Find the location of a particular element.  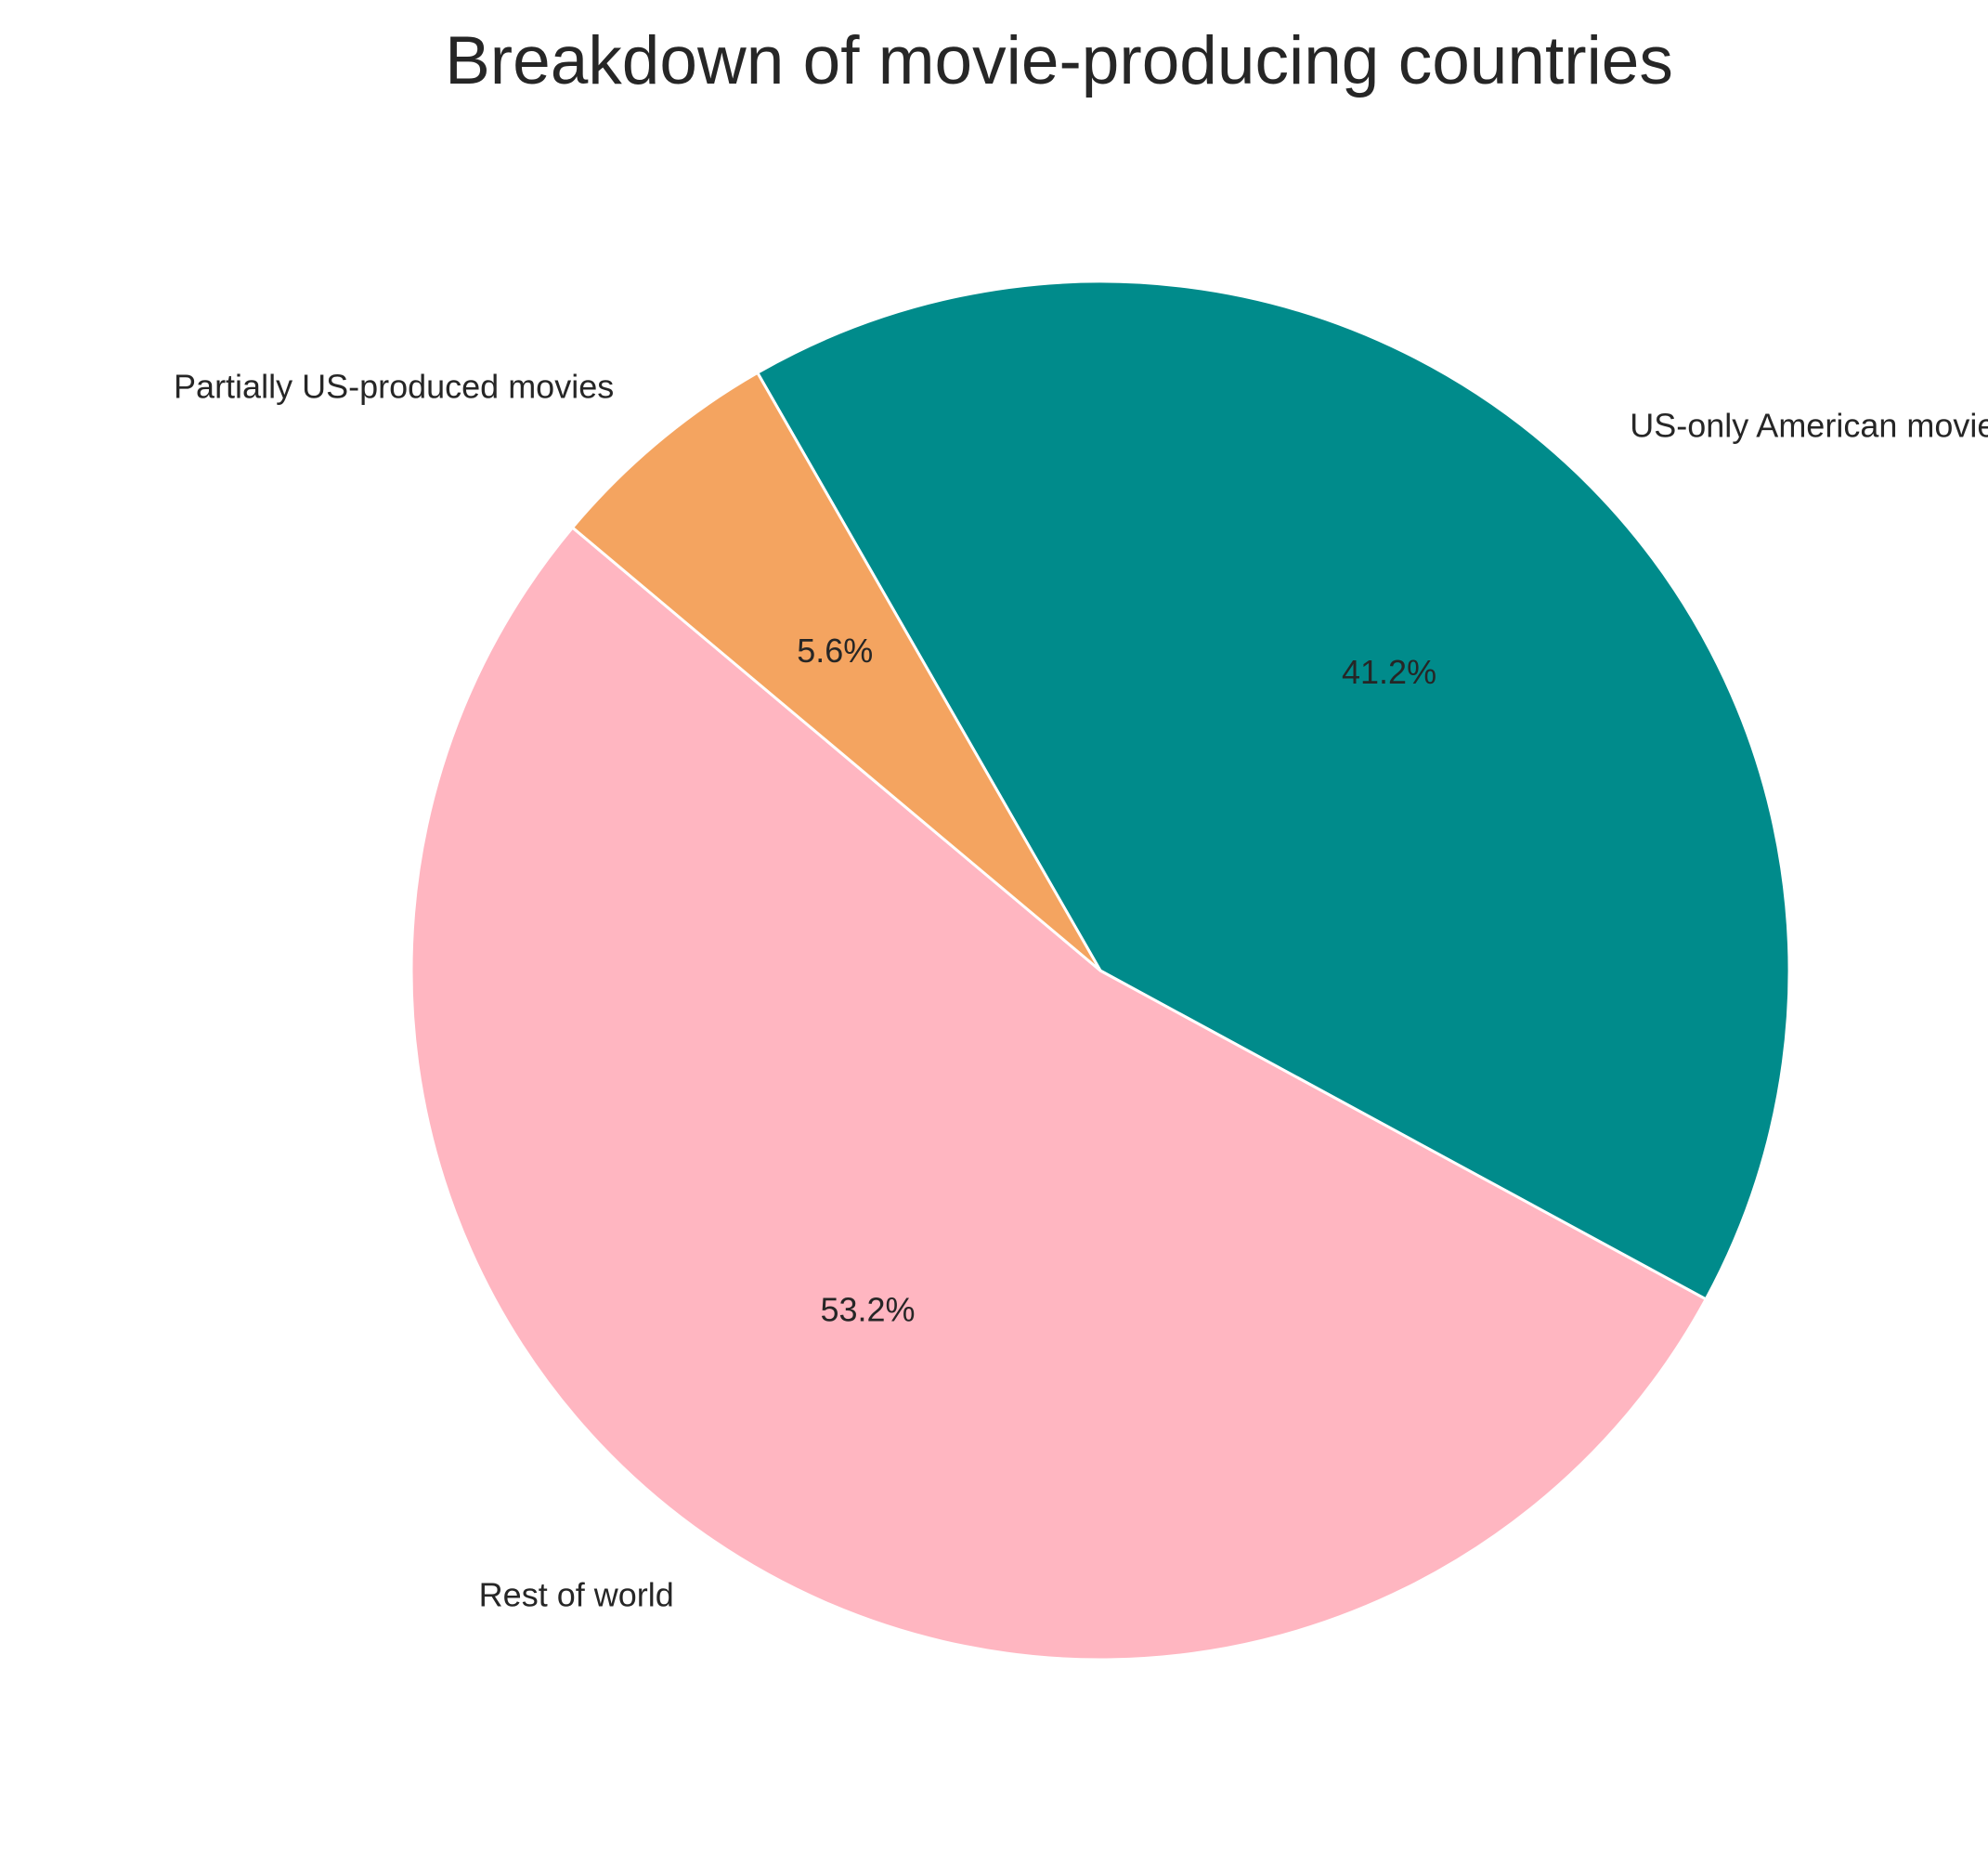

slice-percent-rest-of-world: 53.2% is located at coordinates (867, 1310).